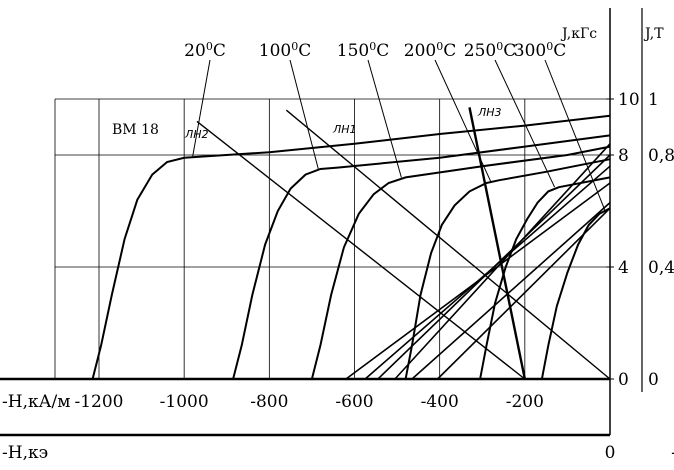  Describe the element at coordinates (661, 156) in the screenshot. I see `y-tick-T: 0,8` at that location.